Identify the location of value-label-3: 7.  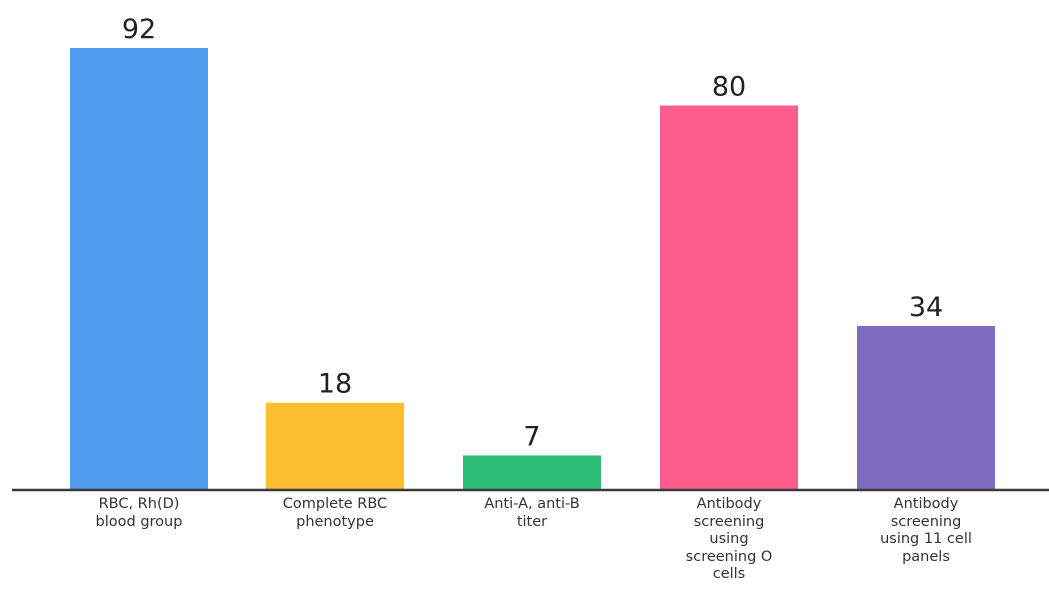
(531, 436).